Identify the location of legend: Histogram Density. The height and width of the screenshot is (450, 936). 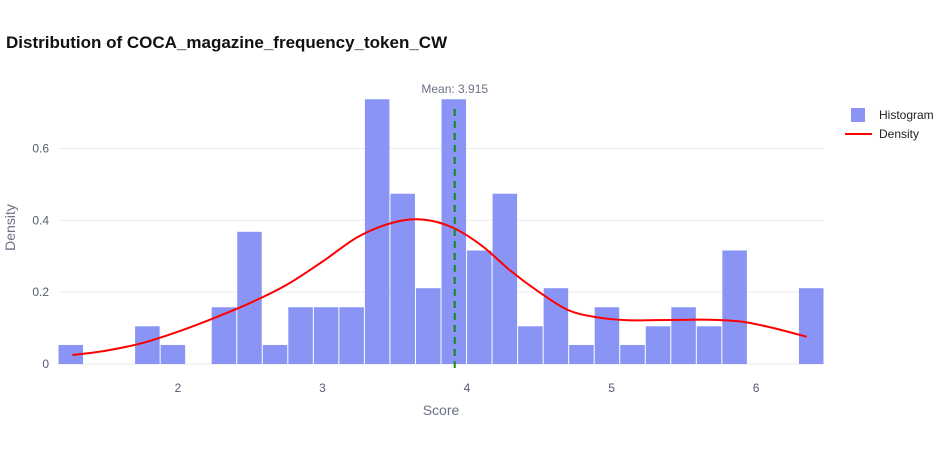
(889, 124).